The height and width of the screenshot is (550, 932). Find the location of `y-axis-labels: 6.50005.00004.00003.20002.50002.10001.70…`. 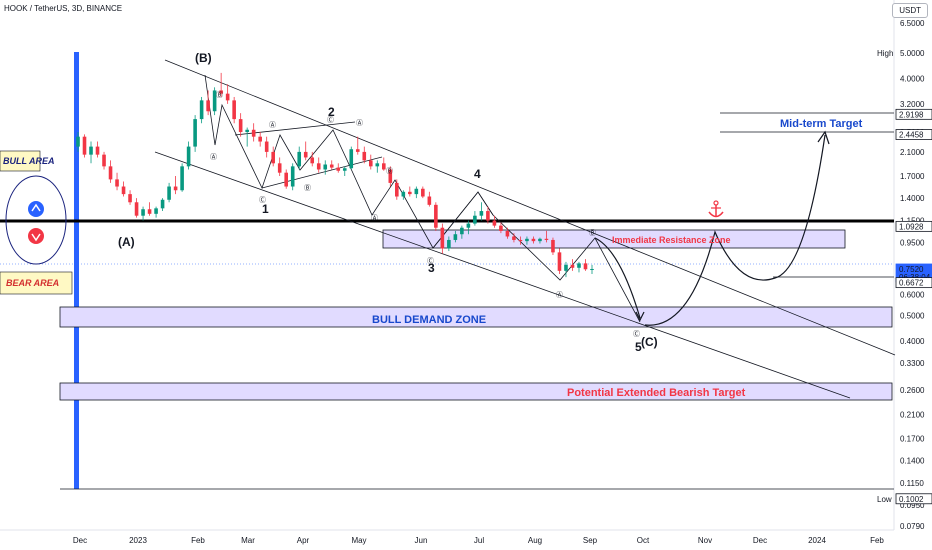

y-axis-labels: 6.50005.00004.00003.20002.50002.10001.70… is located at coordinates (901, 275).